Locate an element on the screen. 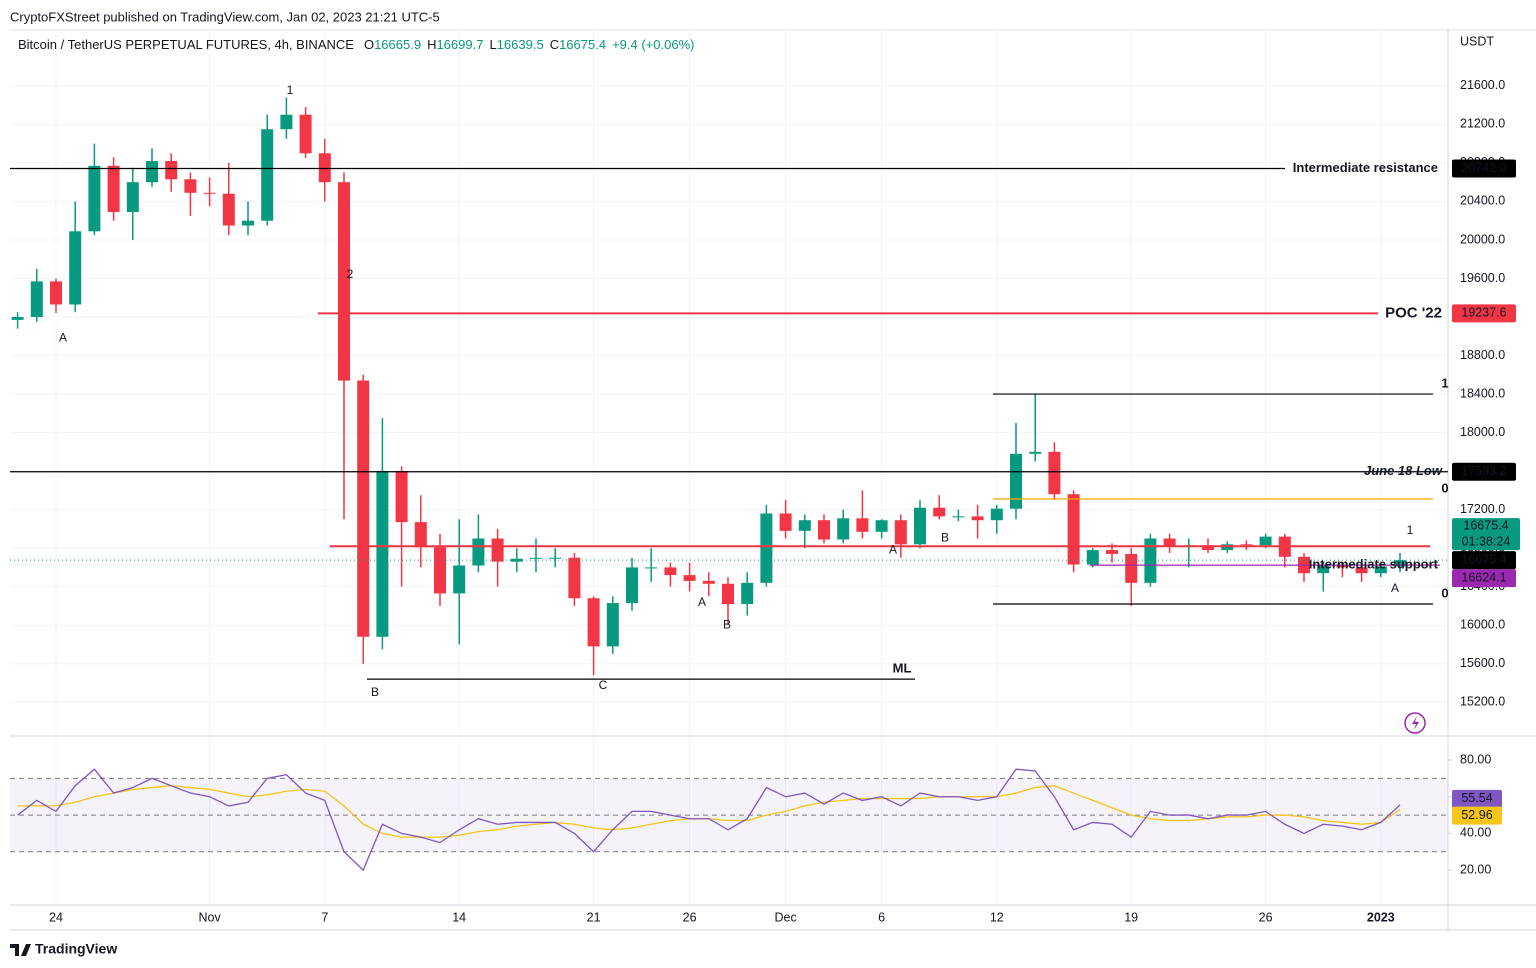 The height and width of the screenshot is (968, 1536). rsi-tag is located at coordinates (1477, 798).